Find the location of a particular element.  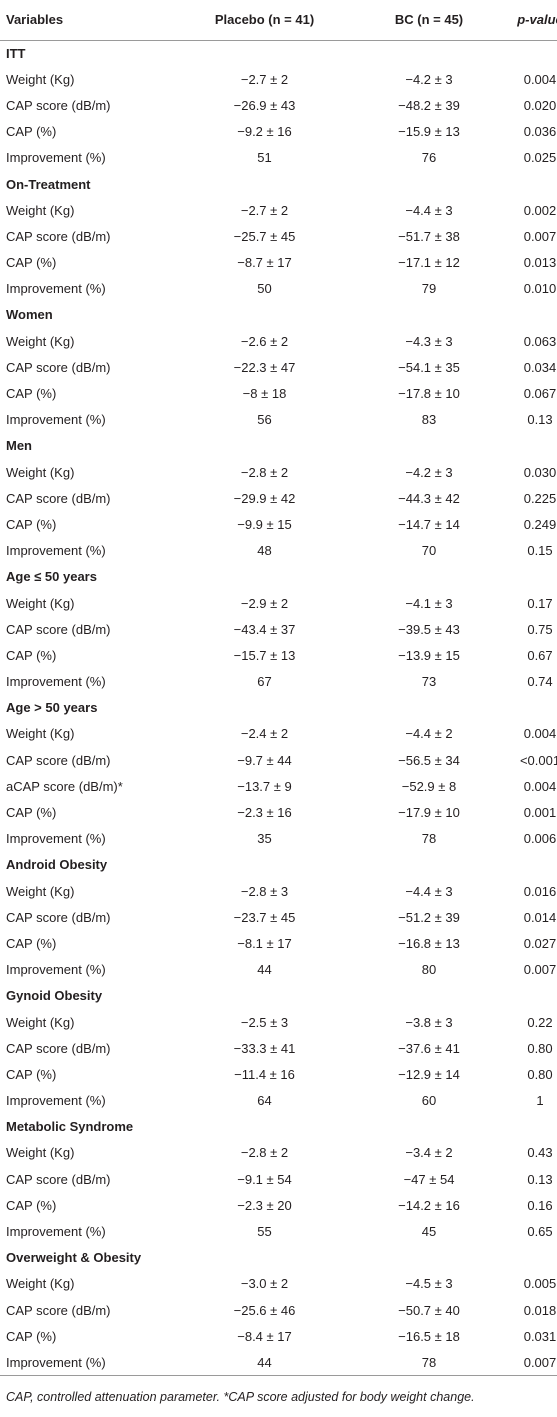

cell: −2.7 ± 2 is located at coordinates (264, 210).